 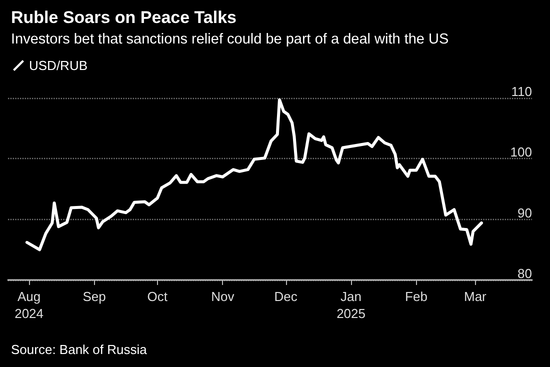 I want to click on legend-label: USD/RUB, so click(x=58, y=65).